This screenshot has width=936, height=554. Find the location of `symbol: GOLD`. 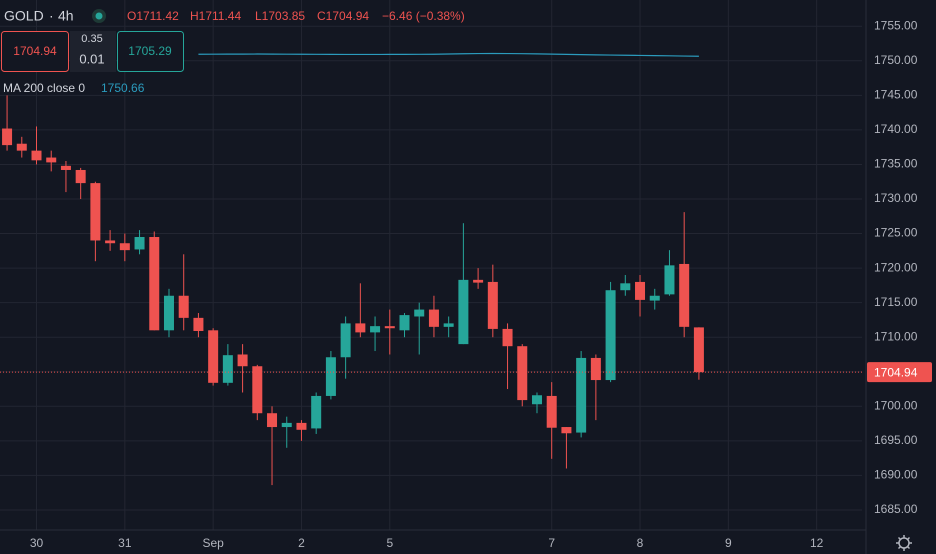

symbol: GOLD is located at coordinates (24, 16).